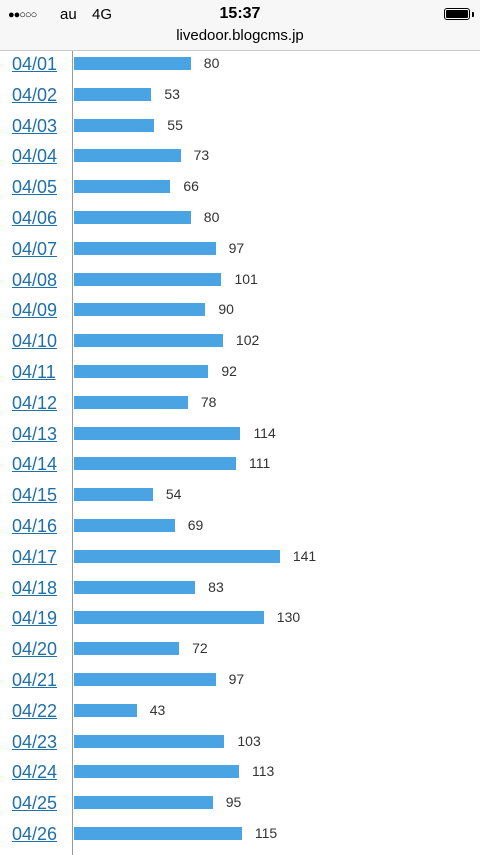 This screenshot has height=855, width=480. Describe the element at coordinates (35, 618) in the screenshot. I see `date-link: 04/19` at that location.